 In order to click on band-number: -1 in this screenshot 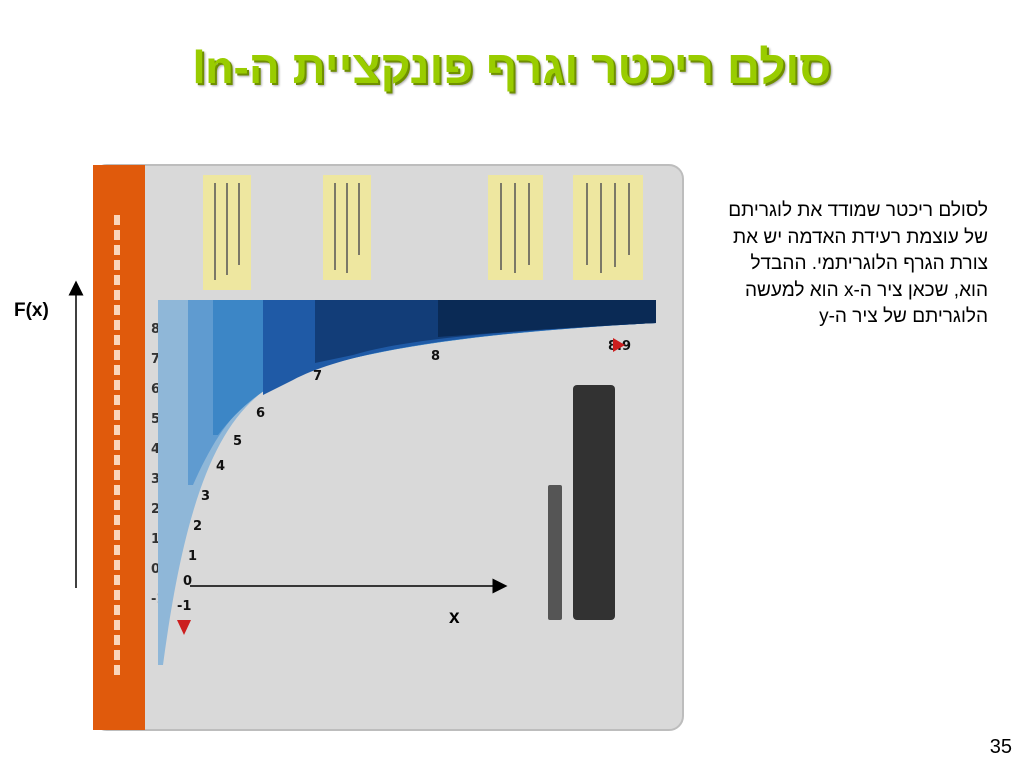, I will do `click(184, 606)`.